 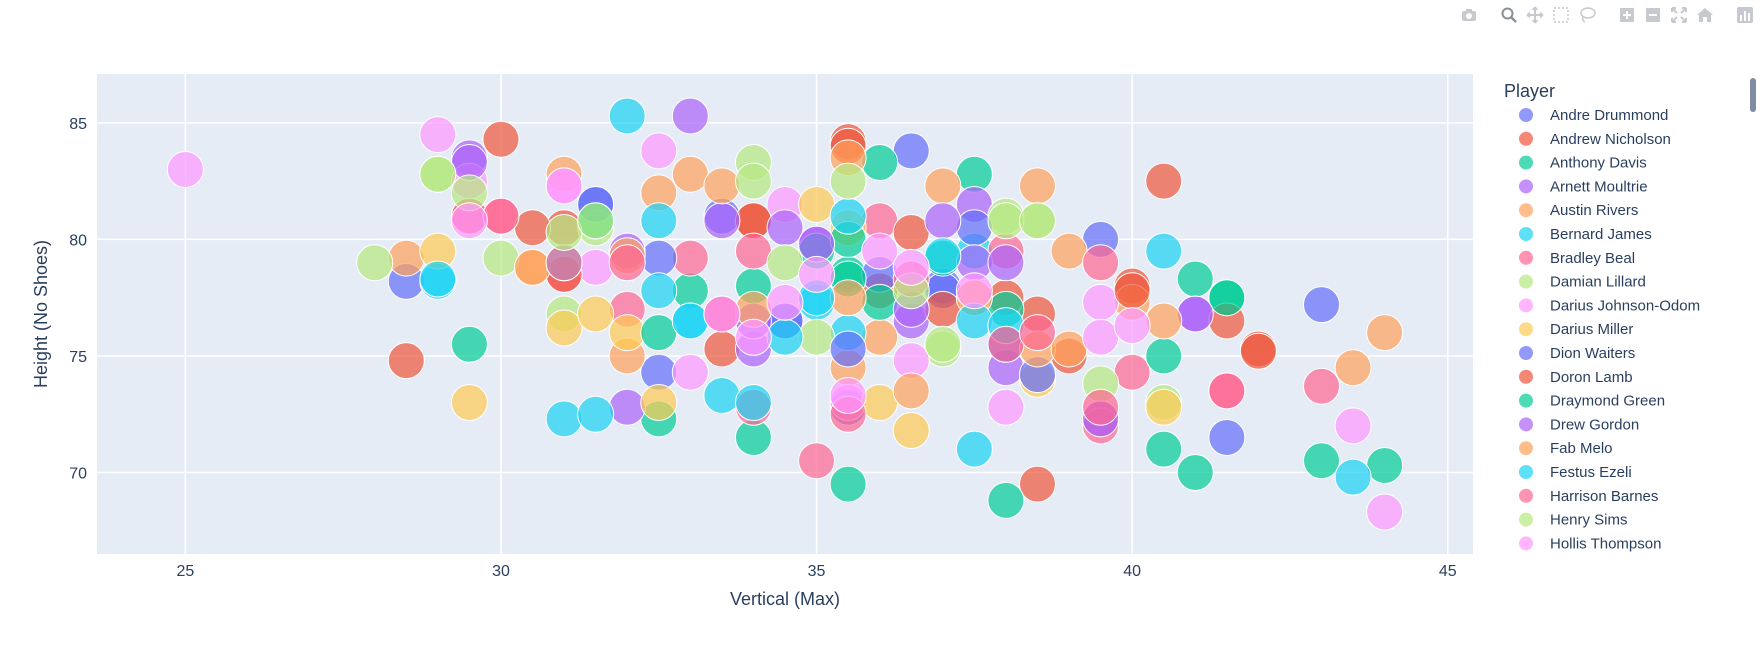 What do you see at coordinates (1509, 15) in the screenshot?
I see `zoom-button` at bounding box center [1509, 15].